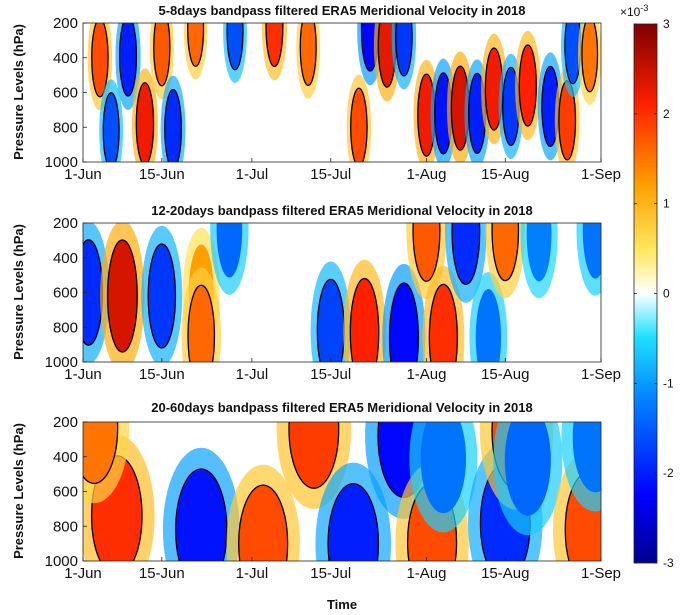  What do you see at coordinates (668, 473) in the screenshot?
I see `colorbar-tick-label: -2` at bounding box center [668, 473].